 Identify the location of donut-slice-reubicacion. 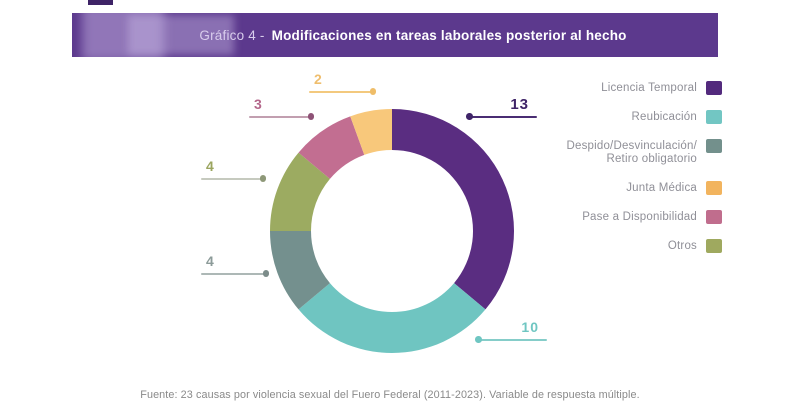
(392, 318).